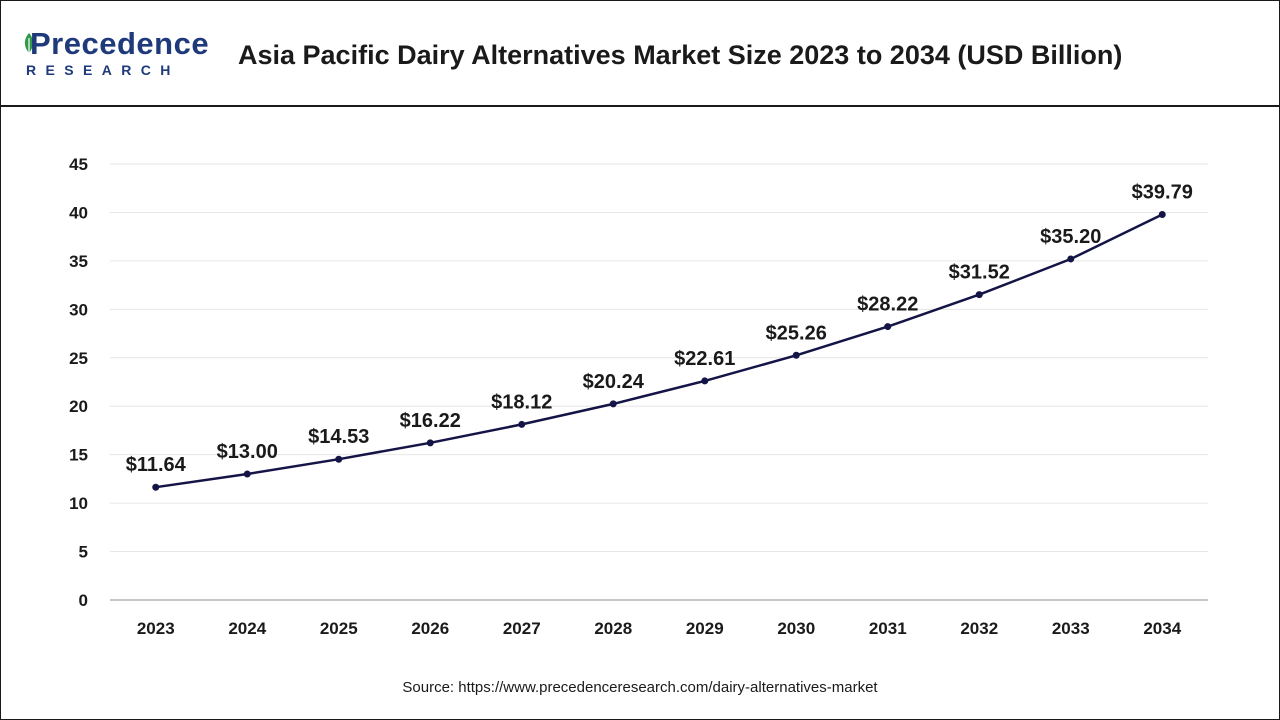 This screenshot has width=1280, height=720. Describe the element at coordinates (521, 402) in the screenshot. I see `data-label: $18.12` at that location.